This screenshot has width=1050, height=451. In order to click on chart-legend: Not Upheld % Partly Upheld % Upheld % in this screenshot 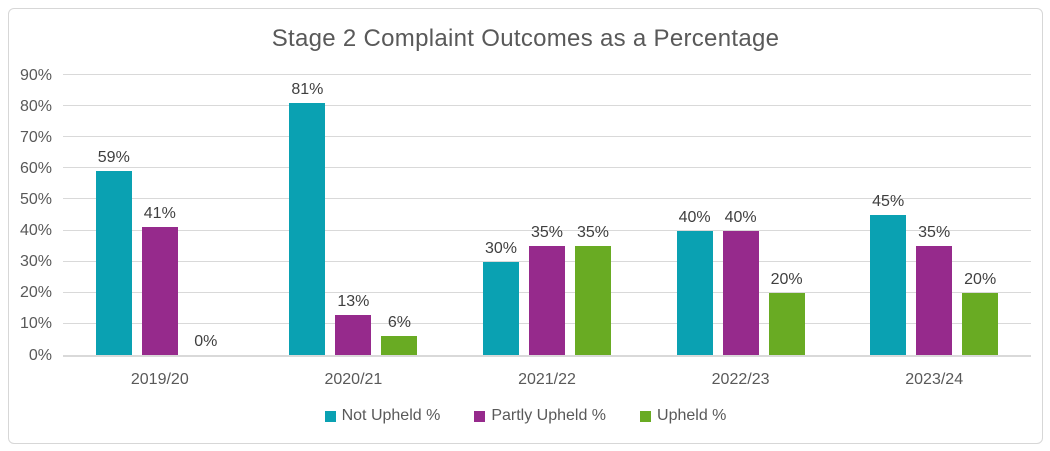, I will do `click(525, 416)`.